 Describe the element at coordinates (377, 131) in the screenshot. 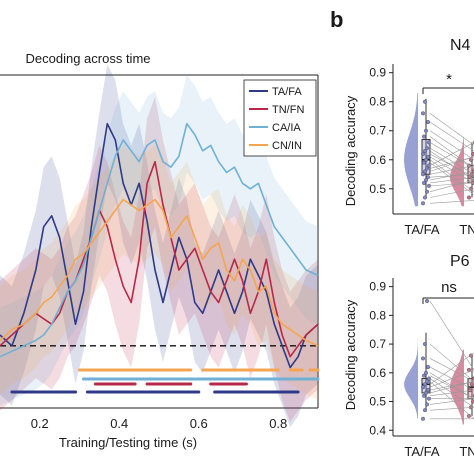

I see `n4-y-tick-label: 0.7` at that location.